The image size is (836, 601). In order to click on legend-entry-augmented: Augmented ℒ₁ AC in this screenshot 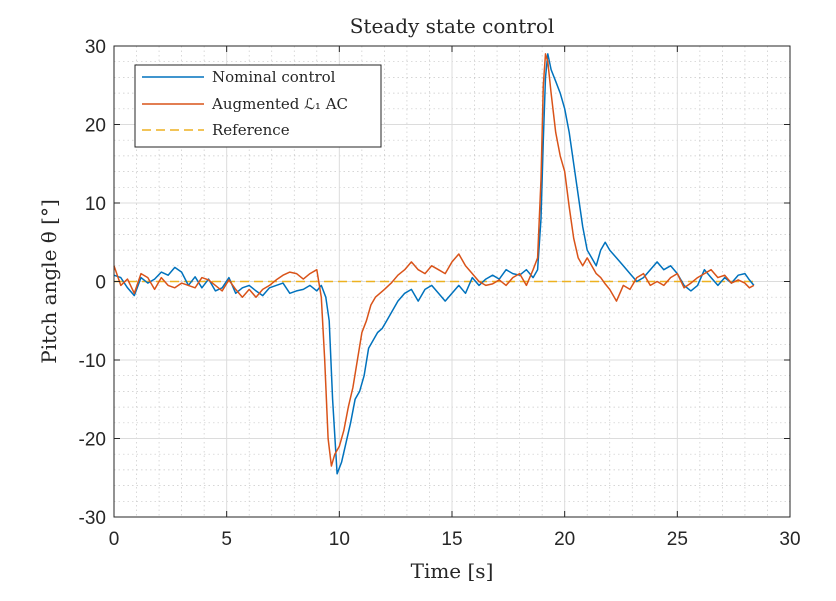, I will do `click(279, 104)`.